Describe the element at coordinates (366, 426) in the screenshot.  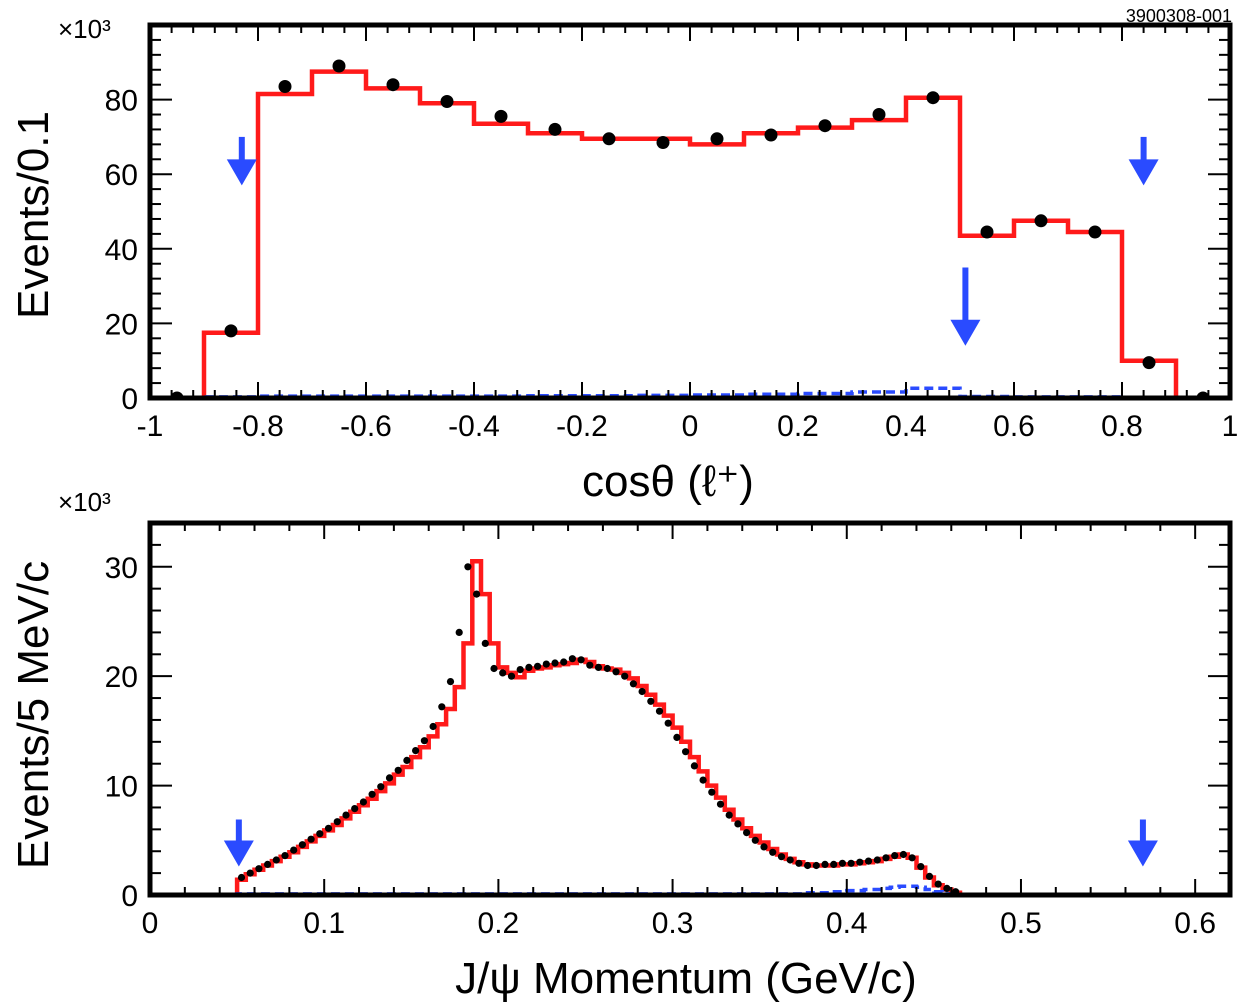
I see `x-tick-label: -0.6` at that location.